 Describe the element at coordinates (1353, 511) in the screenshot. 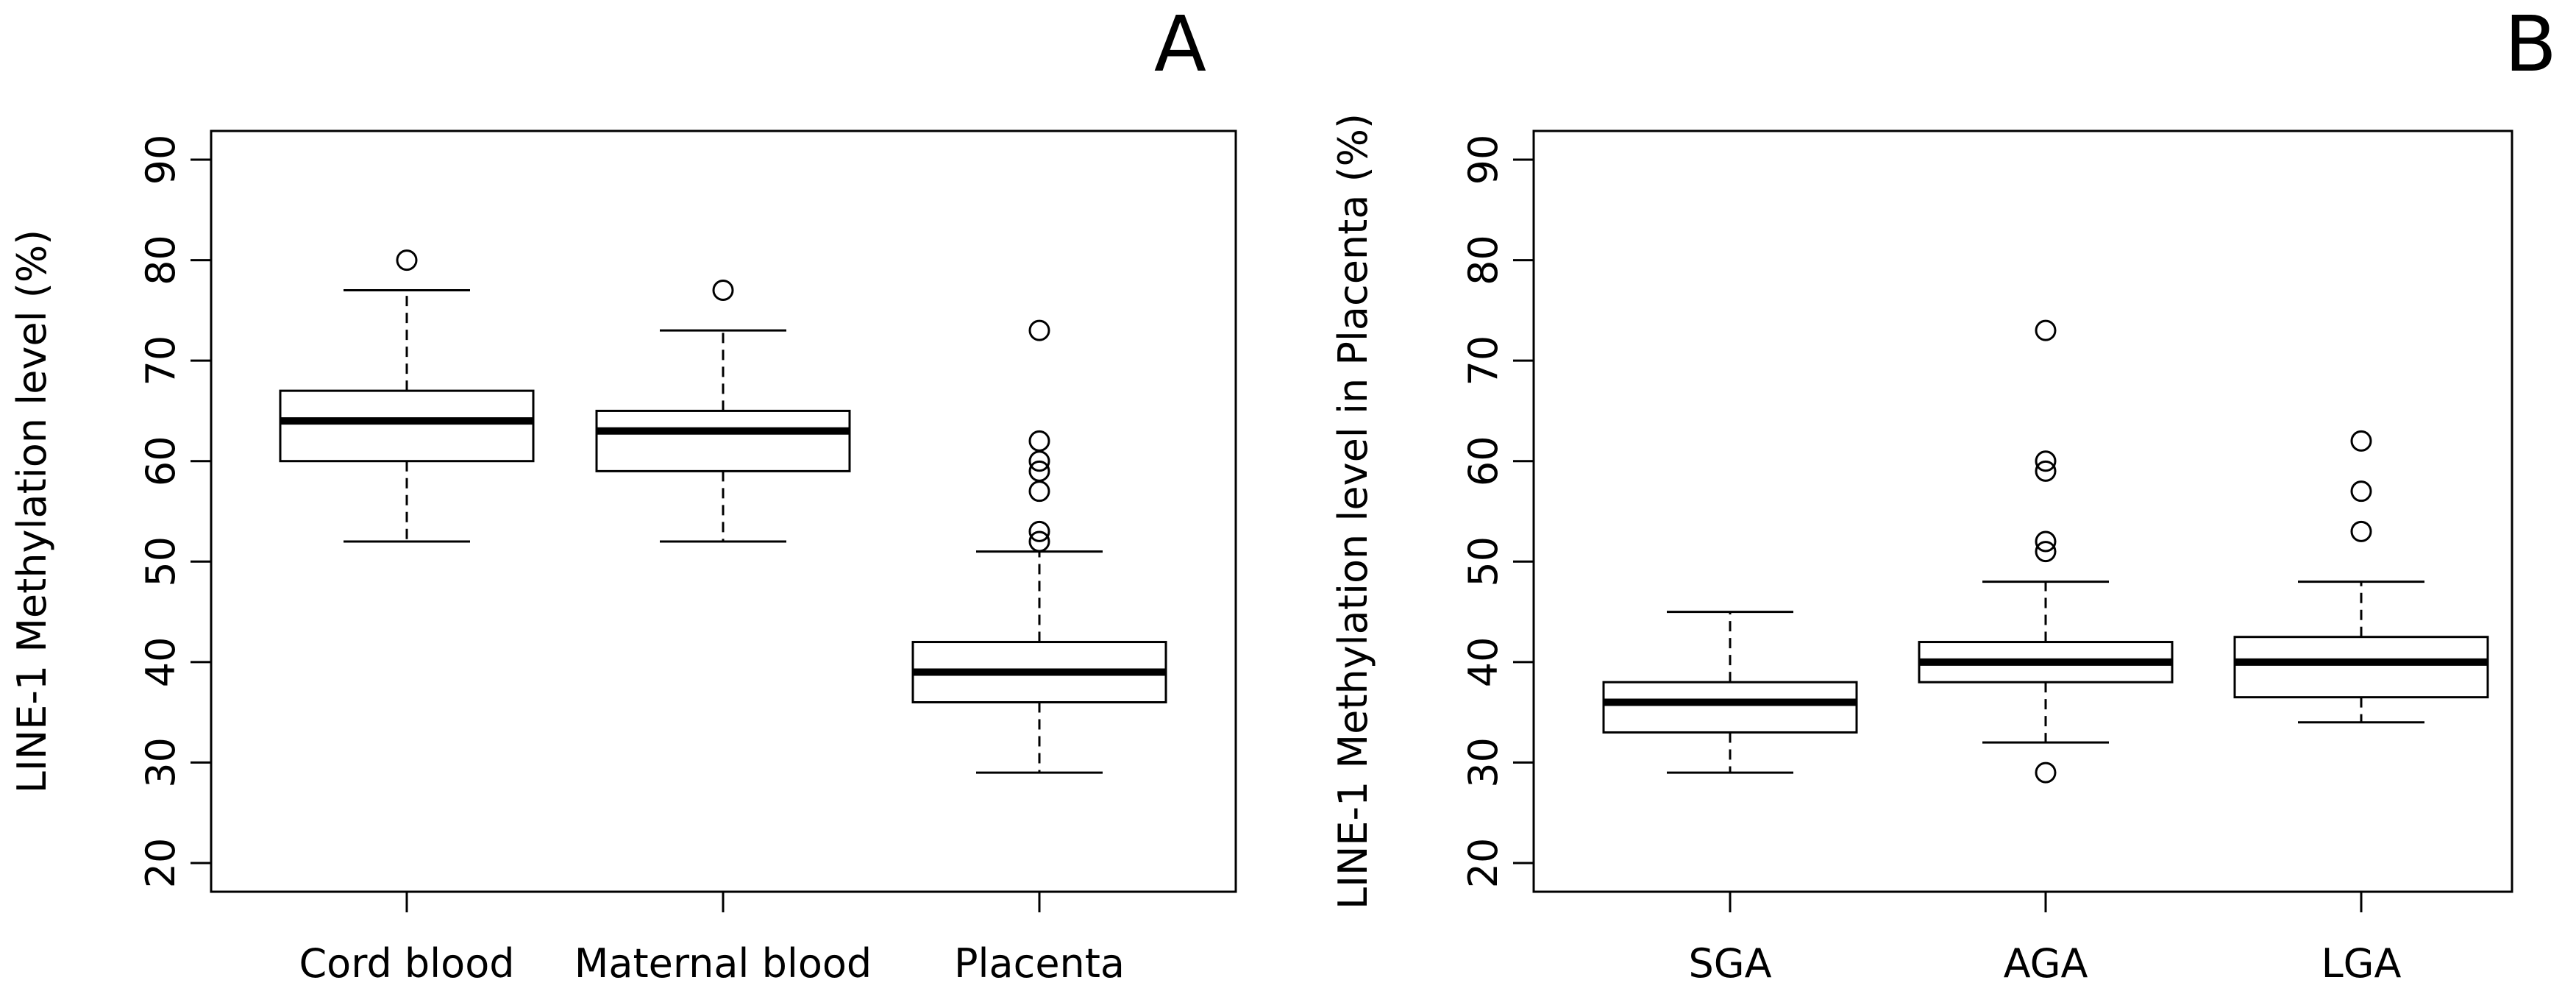

I see `y-axis-title: LINE-1 Methylation level in Placenta (%)` at that location.